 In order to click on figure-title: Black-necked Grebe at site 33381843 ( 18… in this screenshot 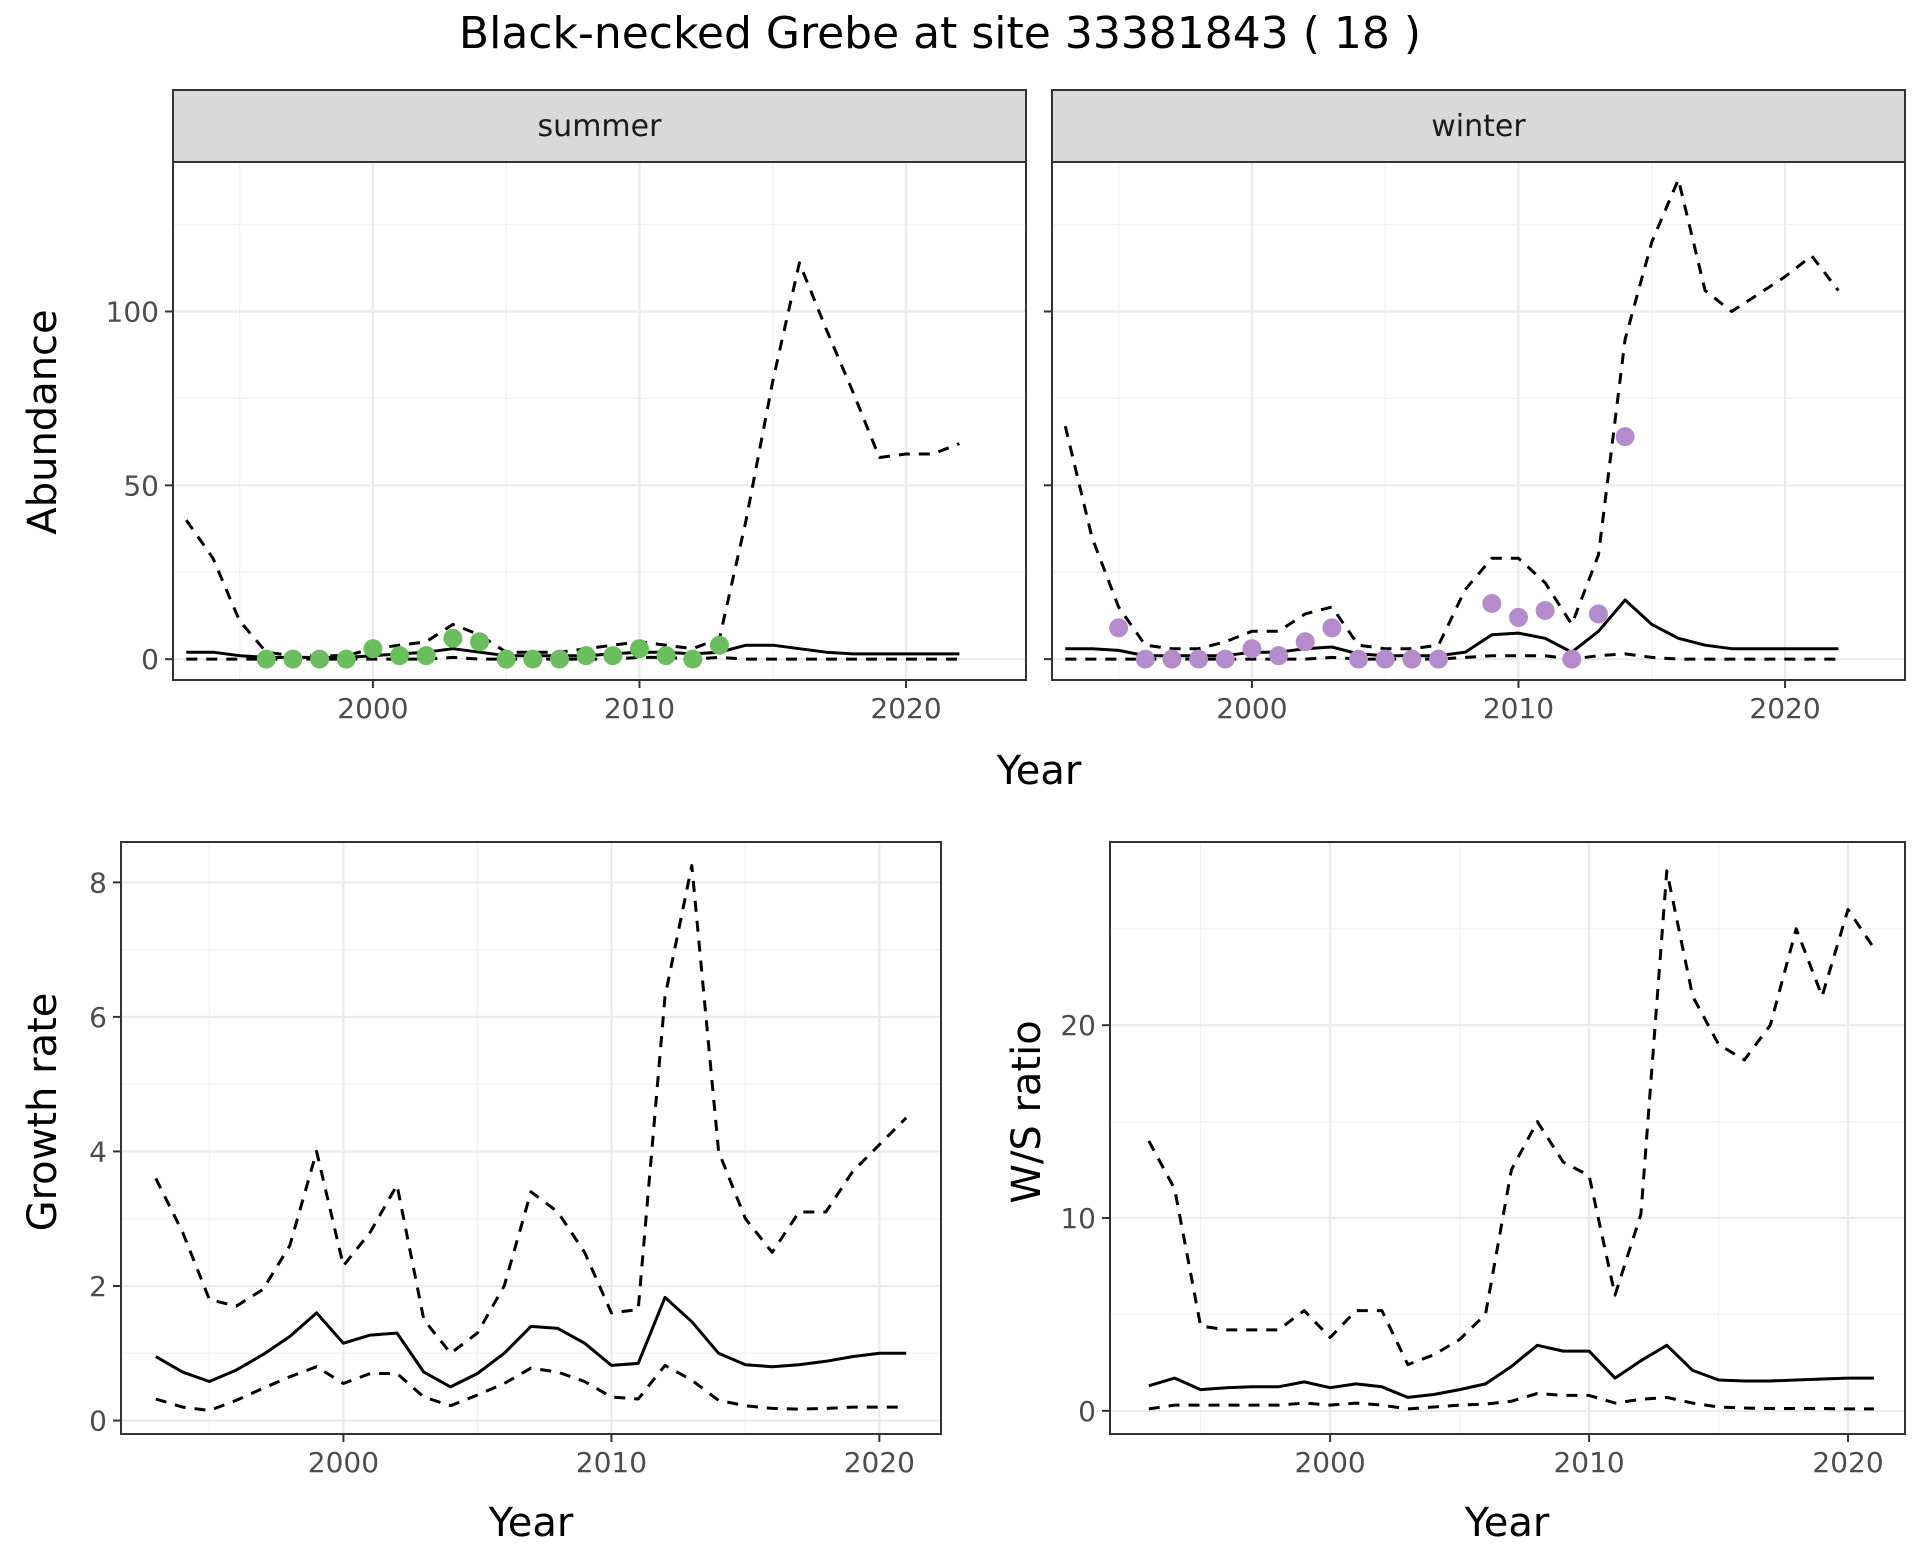, I will do `click(940, 33)`.